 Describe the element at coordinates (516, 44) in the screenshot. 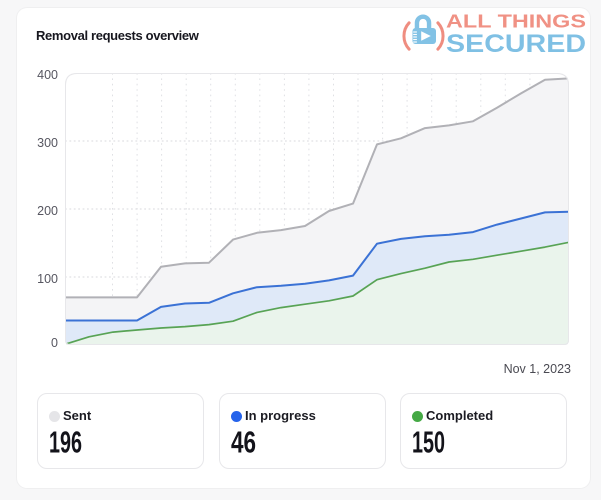

I see `svg-text: SECURED` at that location.